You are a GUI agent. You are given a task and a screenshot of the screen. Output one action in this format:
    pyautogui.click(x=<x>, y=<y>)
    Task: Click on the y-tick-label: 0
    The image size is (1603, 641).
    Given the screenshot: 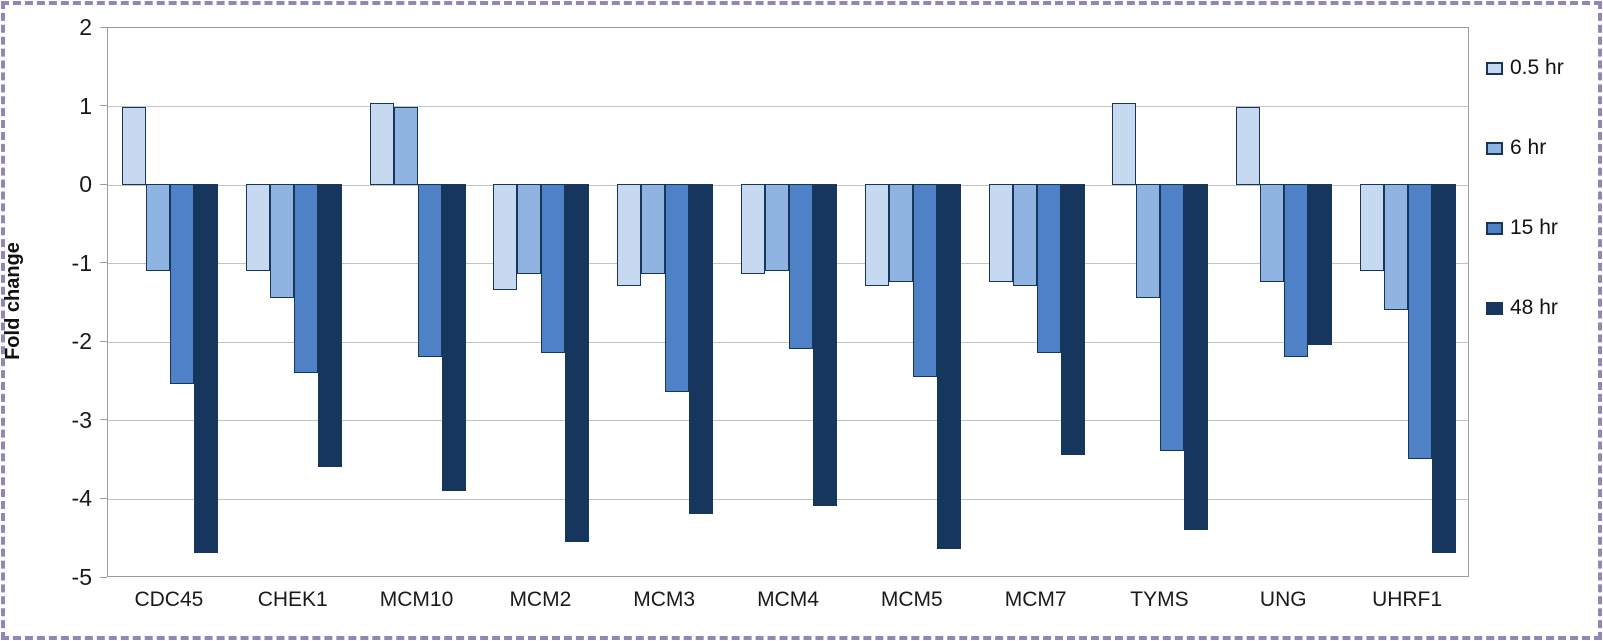 What is the action you would take?
    pyautogui.click(x=85, y=184)
    